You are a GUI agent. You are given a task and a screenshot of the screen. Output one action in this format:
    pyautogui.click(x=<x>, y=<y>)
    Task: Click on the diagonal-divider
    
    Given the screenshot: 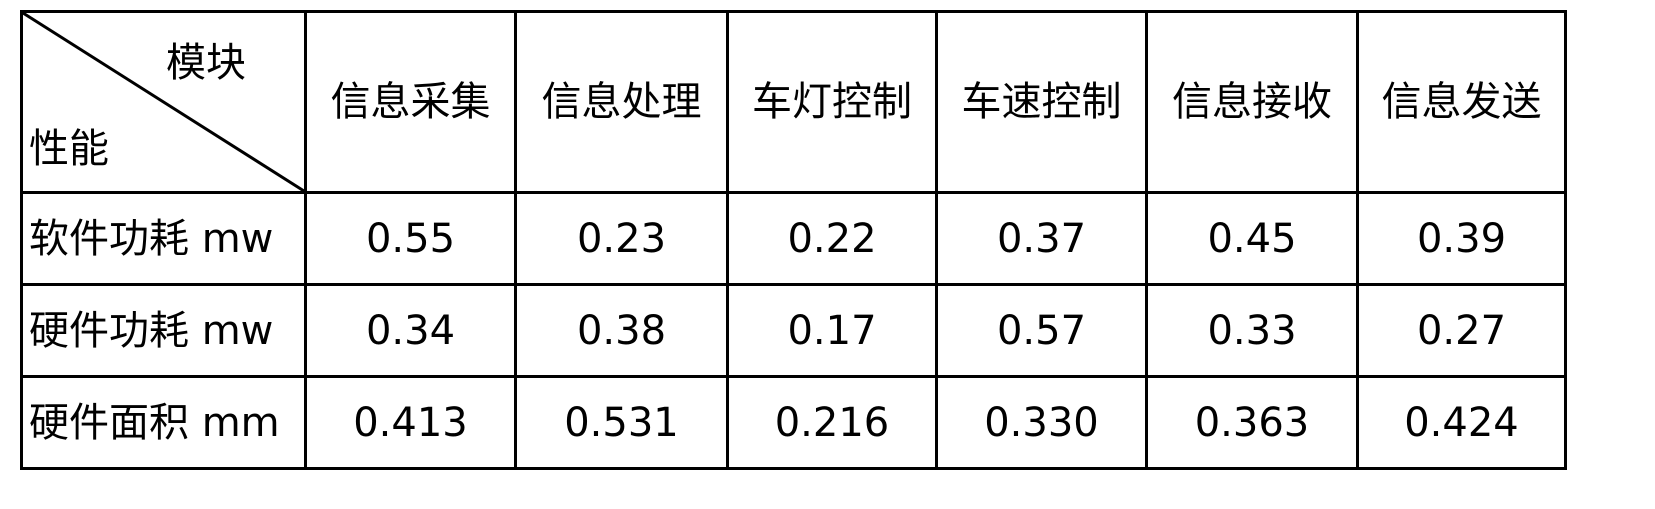 What is the action you would take?
    pyautogui.click(x=163, y=102)
    